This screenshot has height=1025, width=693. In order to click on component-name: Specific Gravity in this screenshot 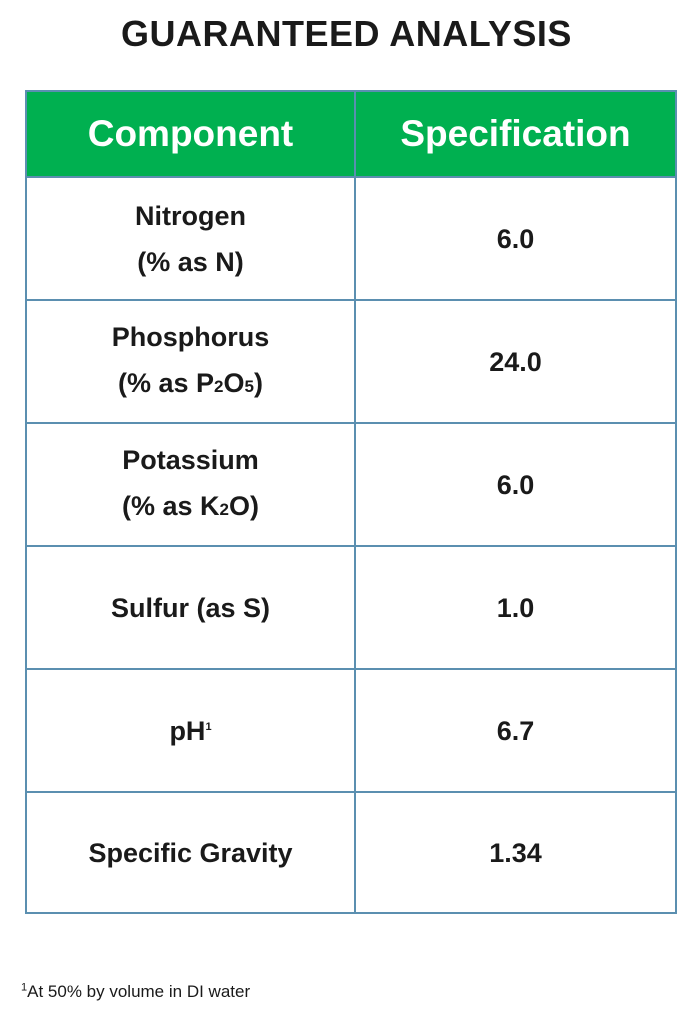, I will do `click(190, 852)`.